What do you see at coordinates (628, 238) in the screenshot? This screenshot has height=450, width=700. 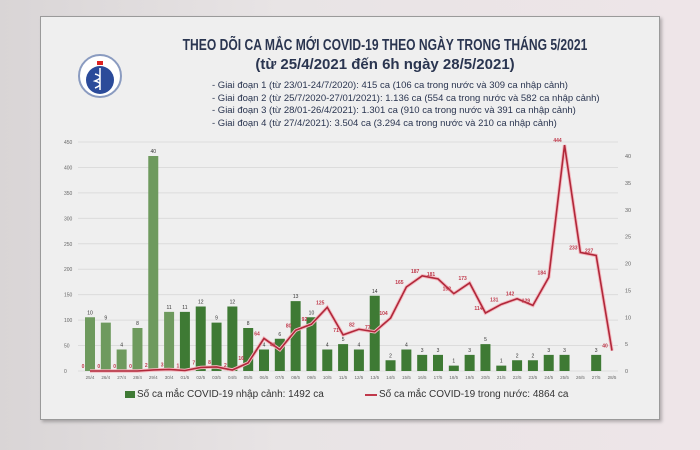 I see `right-tick-label: 25` at bounding box center [628, 238].